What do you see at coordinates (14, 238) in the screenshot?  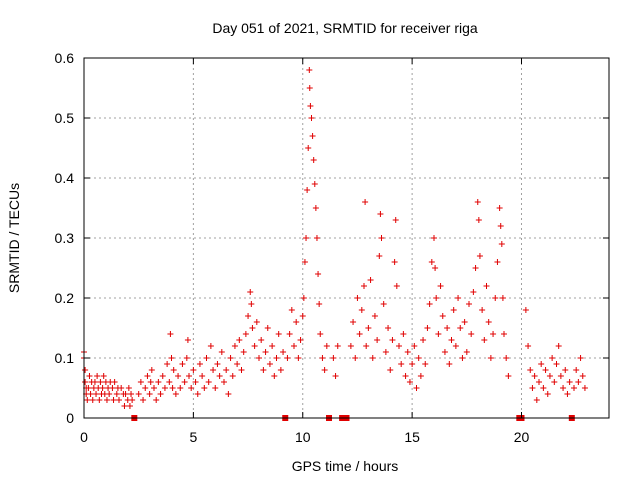 I see `y-axis-label: SRMTID / TECUs` at bounding box center [14, 238].